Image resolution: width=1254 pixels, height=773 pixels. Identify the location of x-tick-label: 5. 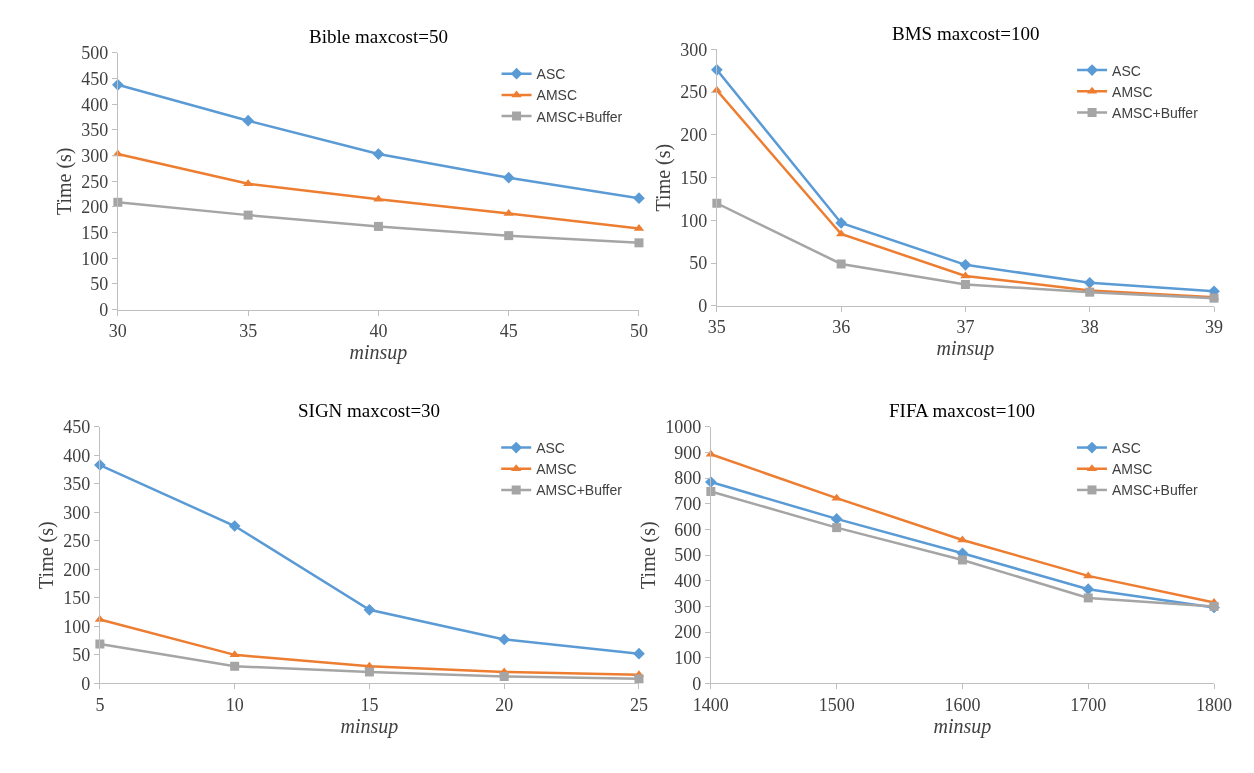
(100, 704).